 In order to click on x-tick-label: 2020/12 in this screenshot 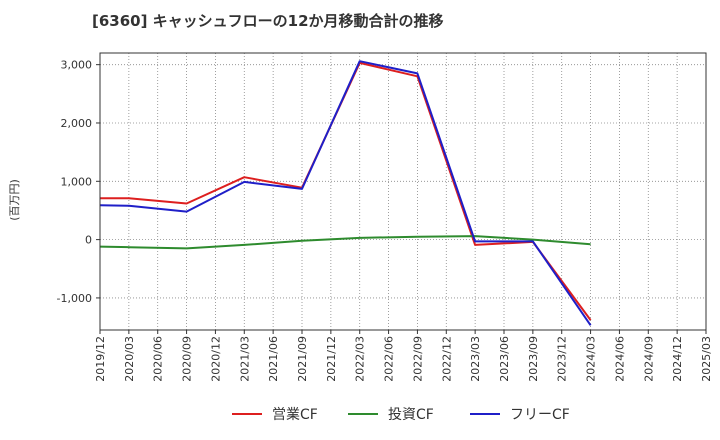, I will do `click(215, 359)`.